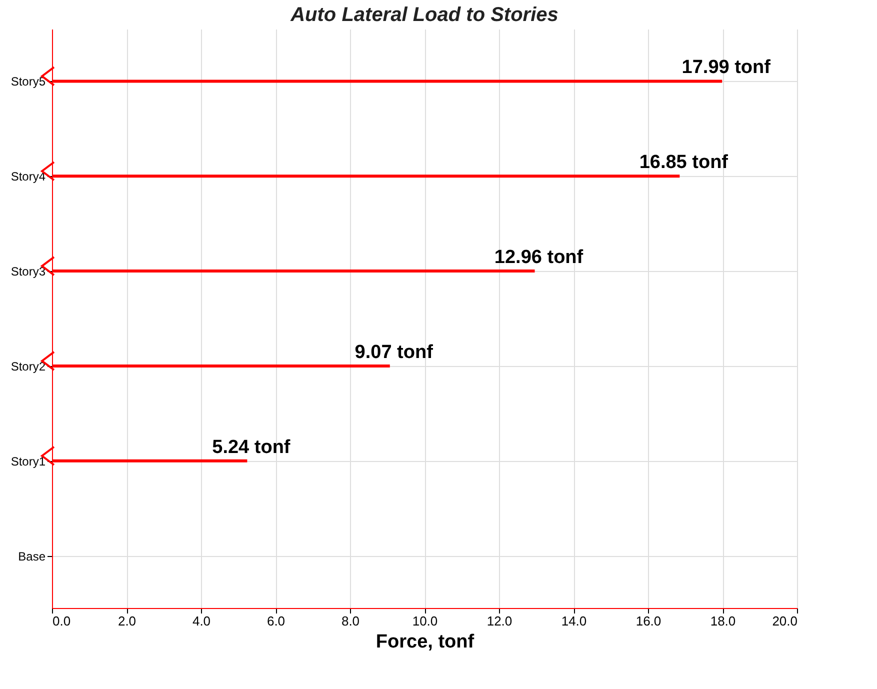 The height and width of the screenshot is (689, 877). What do you see at coordinates (574, 621) in the screenshot?
I see `x-tick-label: 14.0` at bounding box center [574, 621].